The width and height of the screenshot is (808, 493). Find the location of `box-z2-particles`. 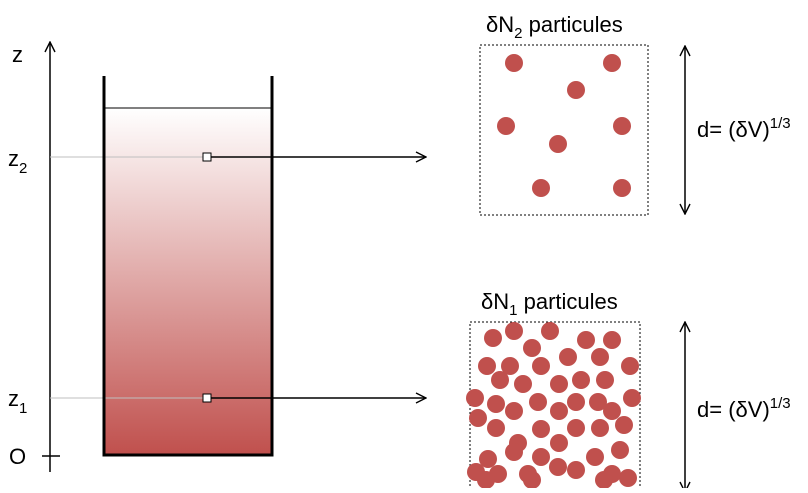

box-z2-particles is located at coordinates (564, 125).